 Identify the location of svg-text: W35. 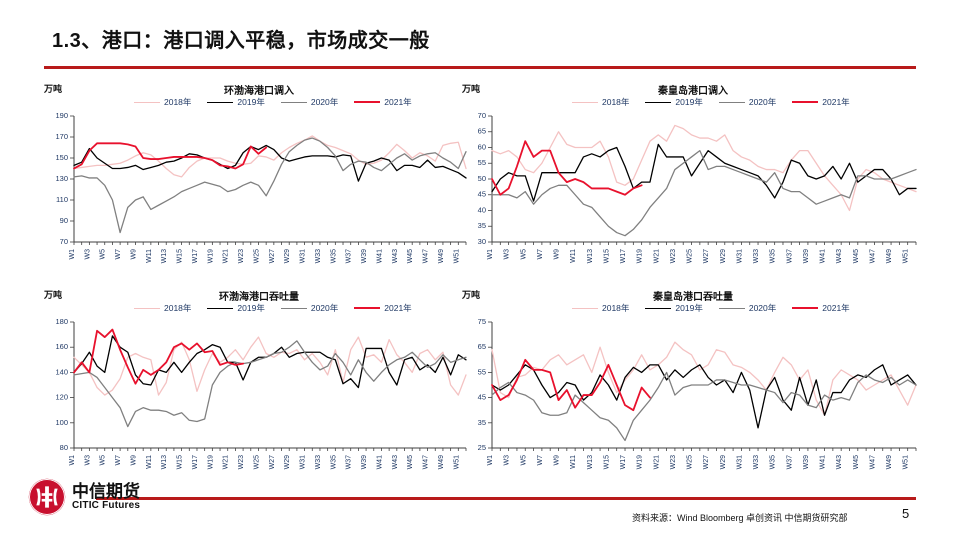
(773, 462).